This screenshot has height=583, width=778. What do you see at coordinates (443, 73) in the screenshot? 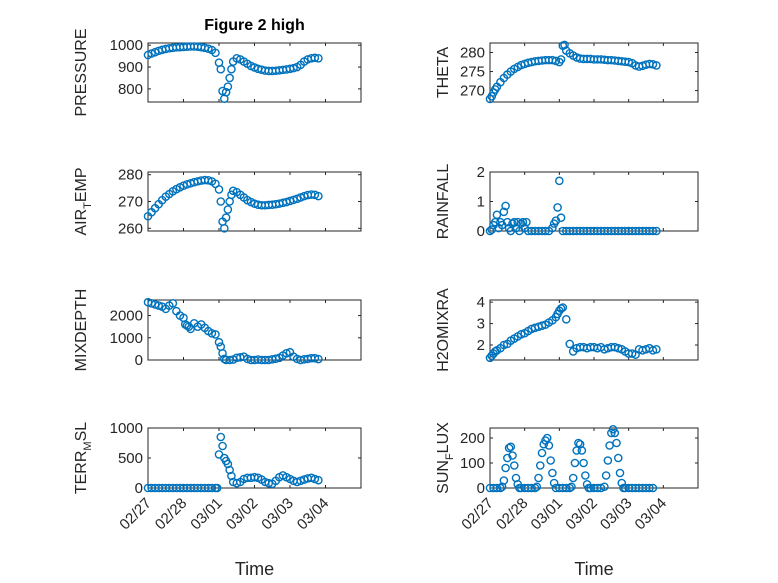
I see `y-axis-label: THETA` at bounding box center [443, 73].